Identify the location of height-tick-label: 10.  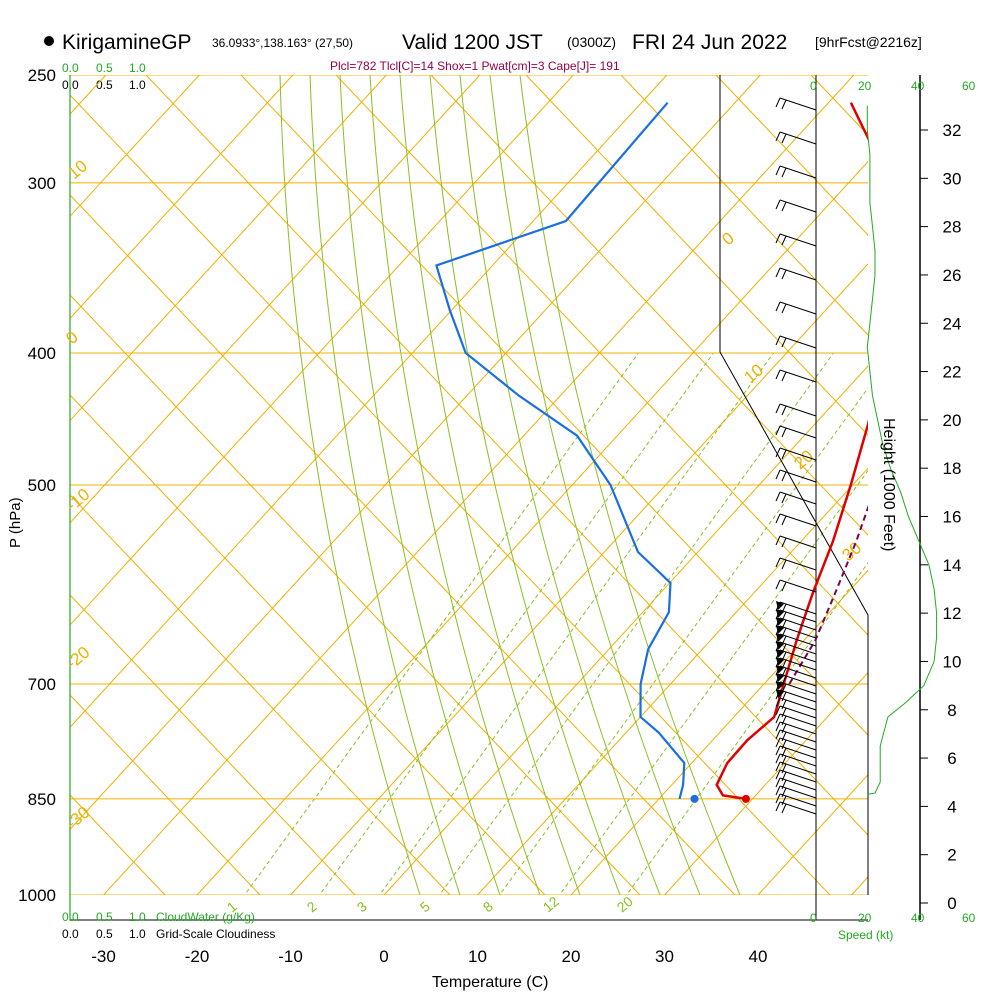
(952, 661).